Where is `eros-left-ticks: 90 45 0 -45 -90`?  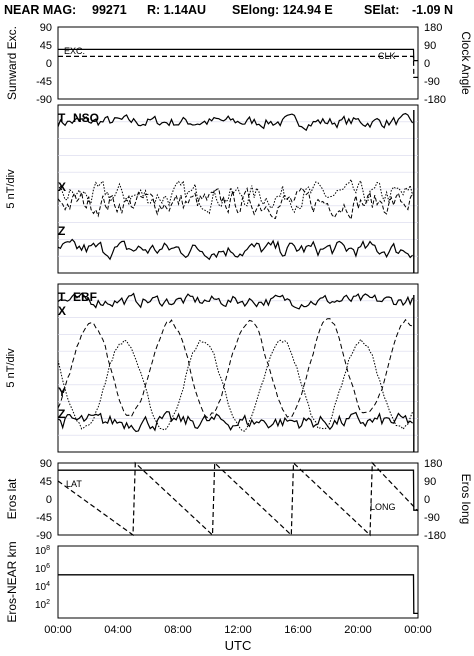
eros-left-ticks: 90 45 0 -45 -90 is located at coordinates (44, 500).